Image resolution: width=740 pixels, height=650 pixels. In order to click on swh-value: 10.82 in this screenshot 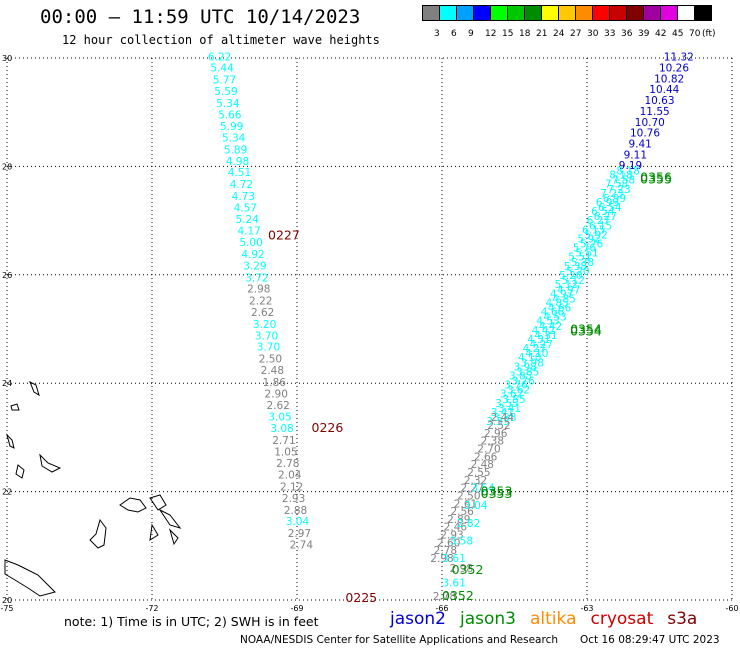, I will do `click(669, 79)`.